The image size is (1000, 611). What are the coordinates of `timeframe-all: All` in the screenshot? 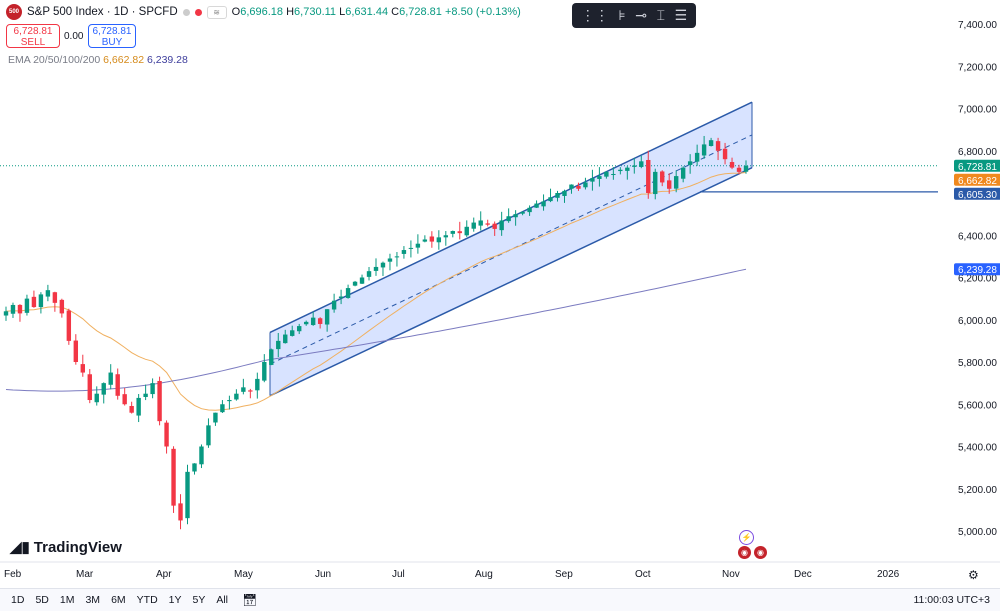 It's located at (222, 600).